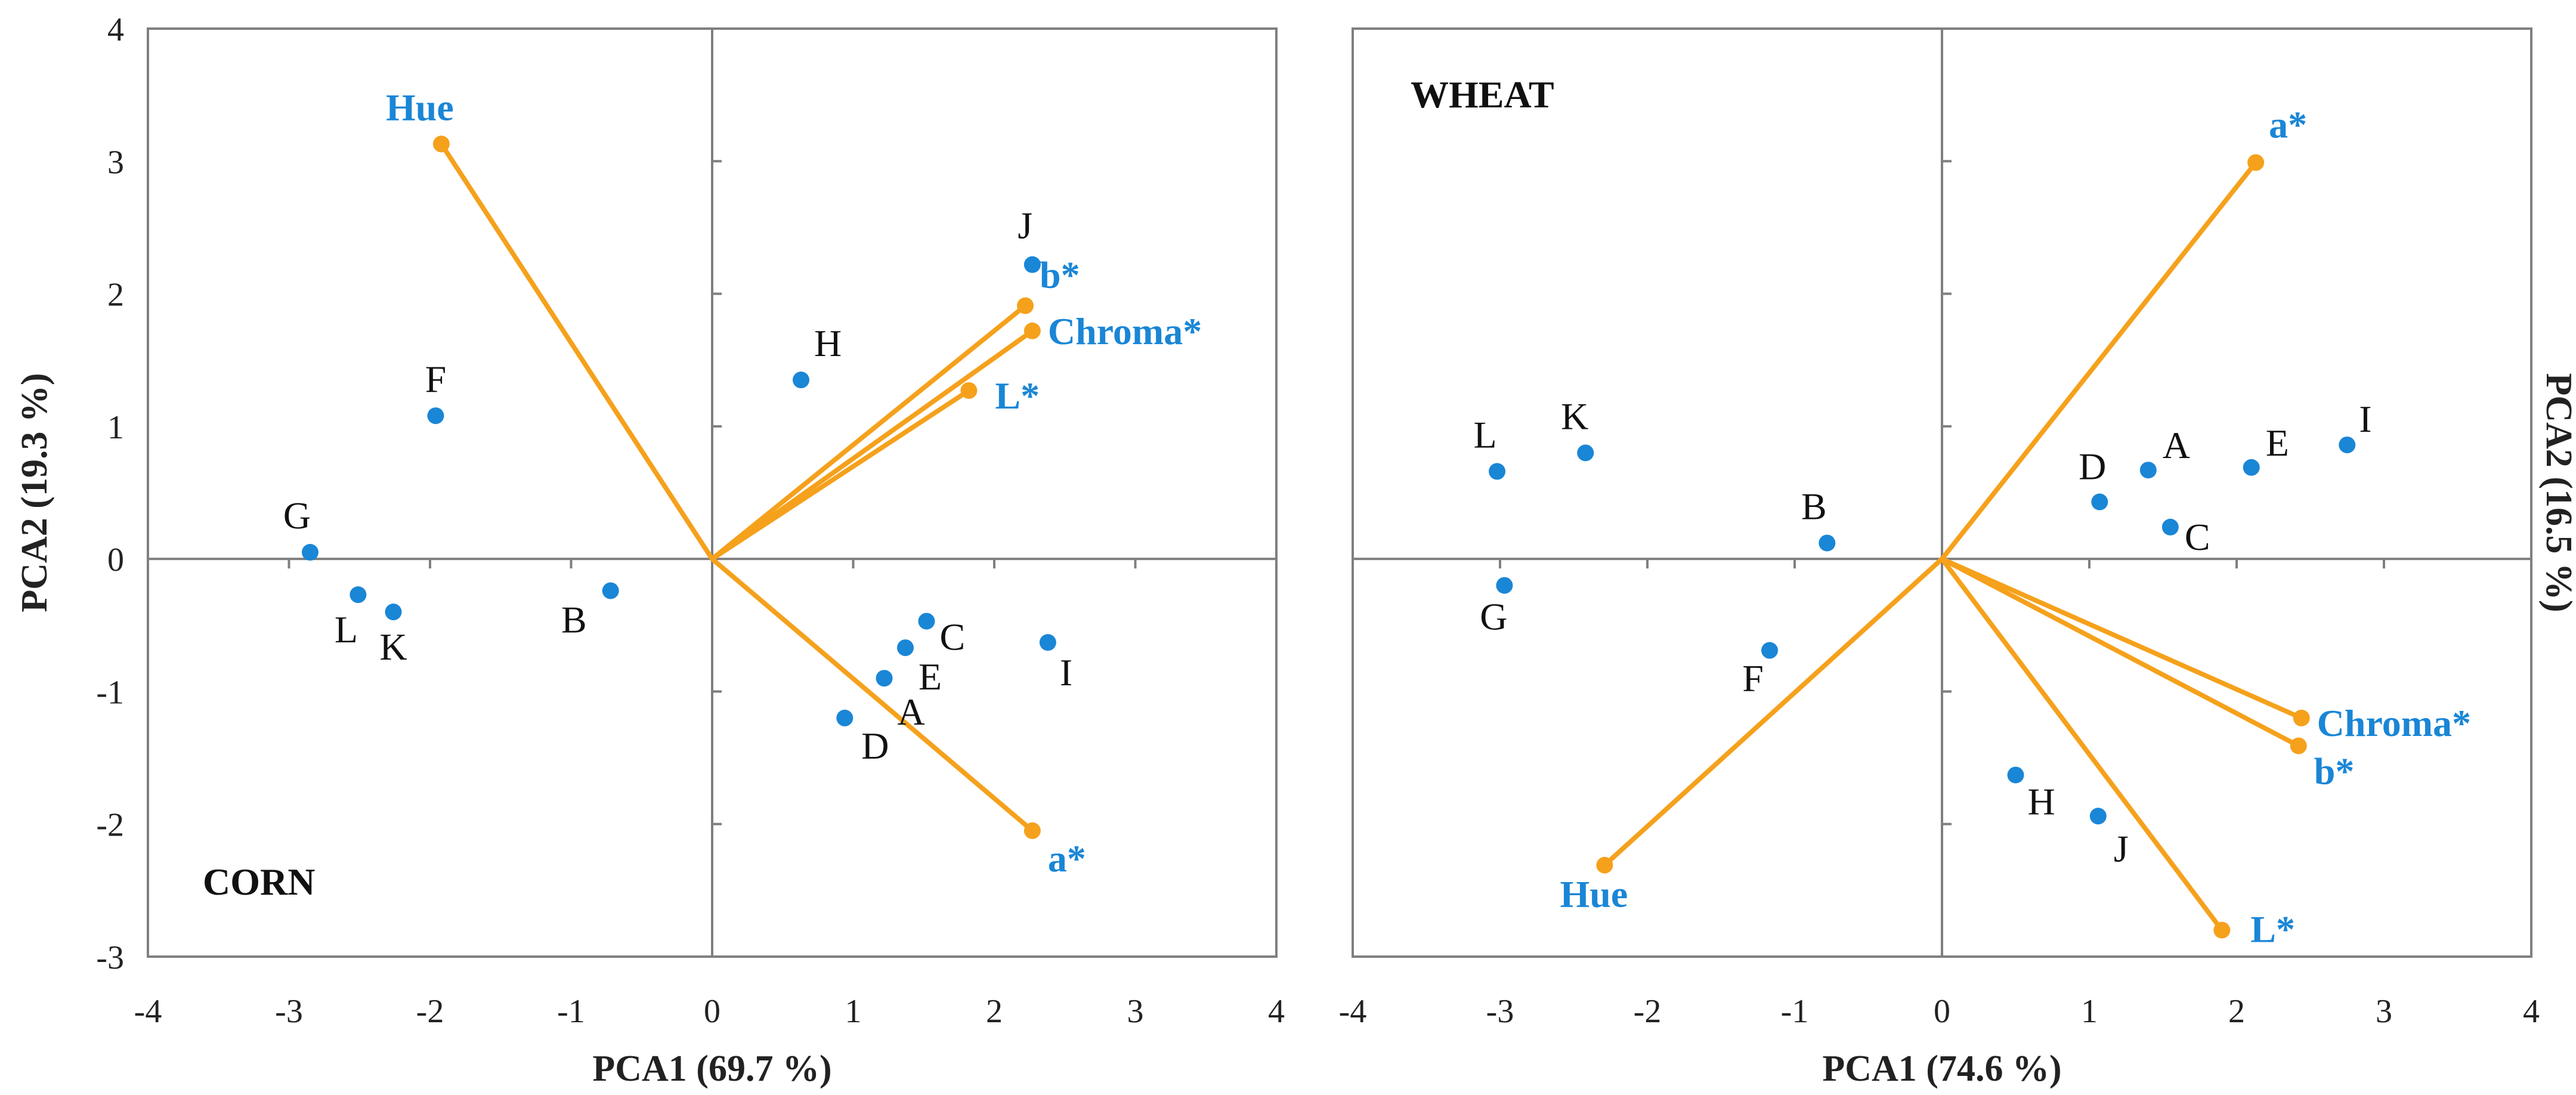 This screenshot has height=1095, width=2576. I want to click on panel-label: CORN, so click(259, 882).